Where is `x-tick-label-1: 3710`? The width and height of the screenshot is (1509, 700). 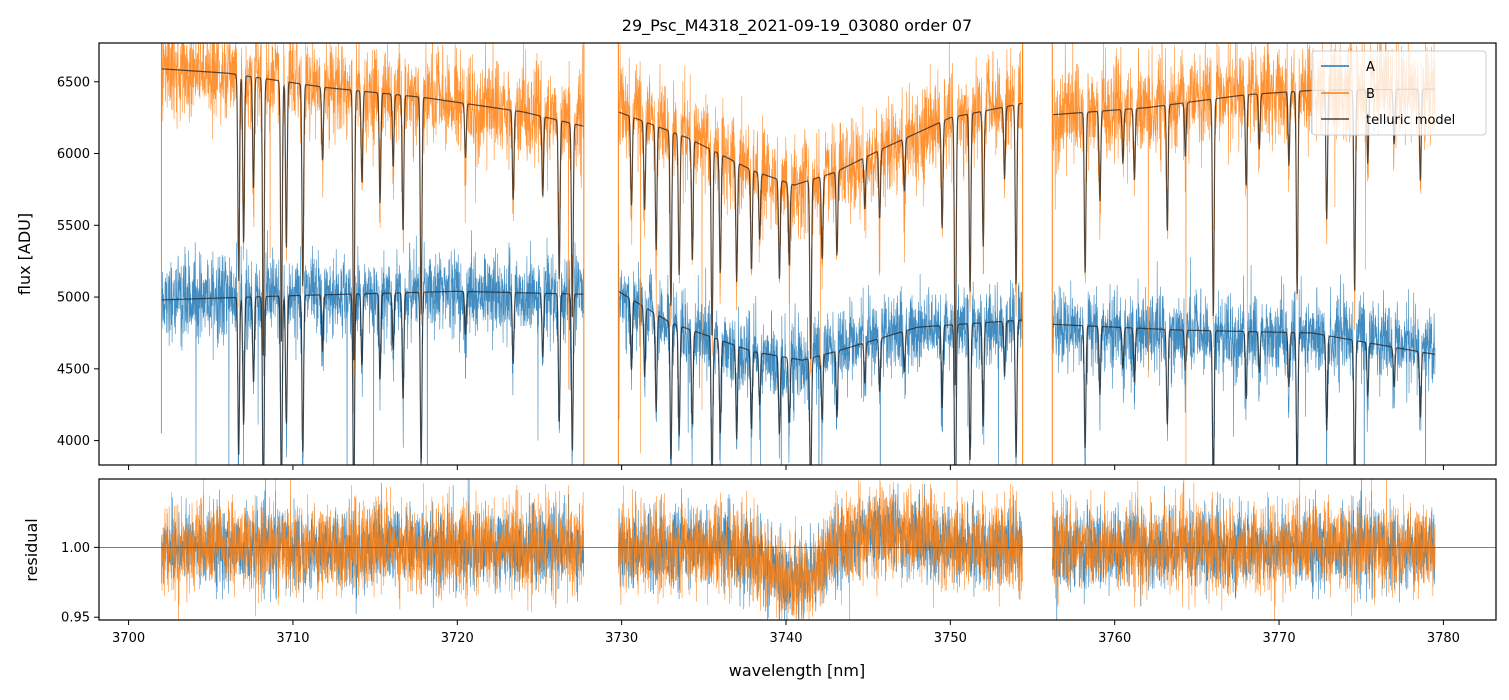
x-tick-label-1: 3710 is located at coordinates (292, 638).